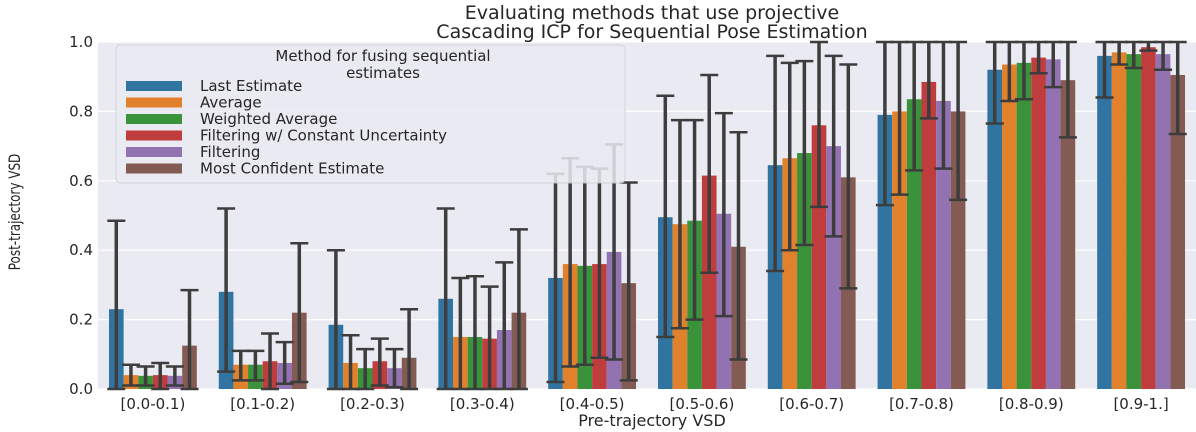 Image resolution: width=1196 pixels, height=432 pixels. I want to click on legend-label: Weighted Average, so click(268, 119).